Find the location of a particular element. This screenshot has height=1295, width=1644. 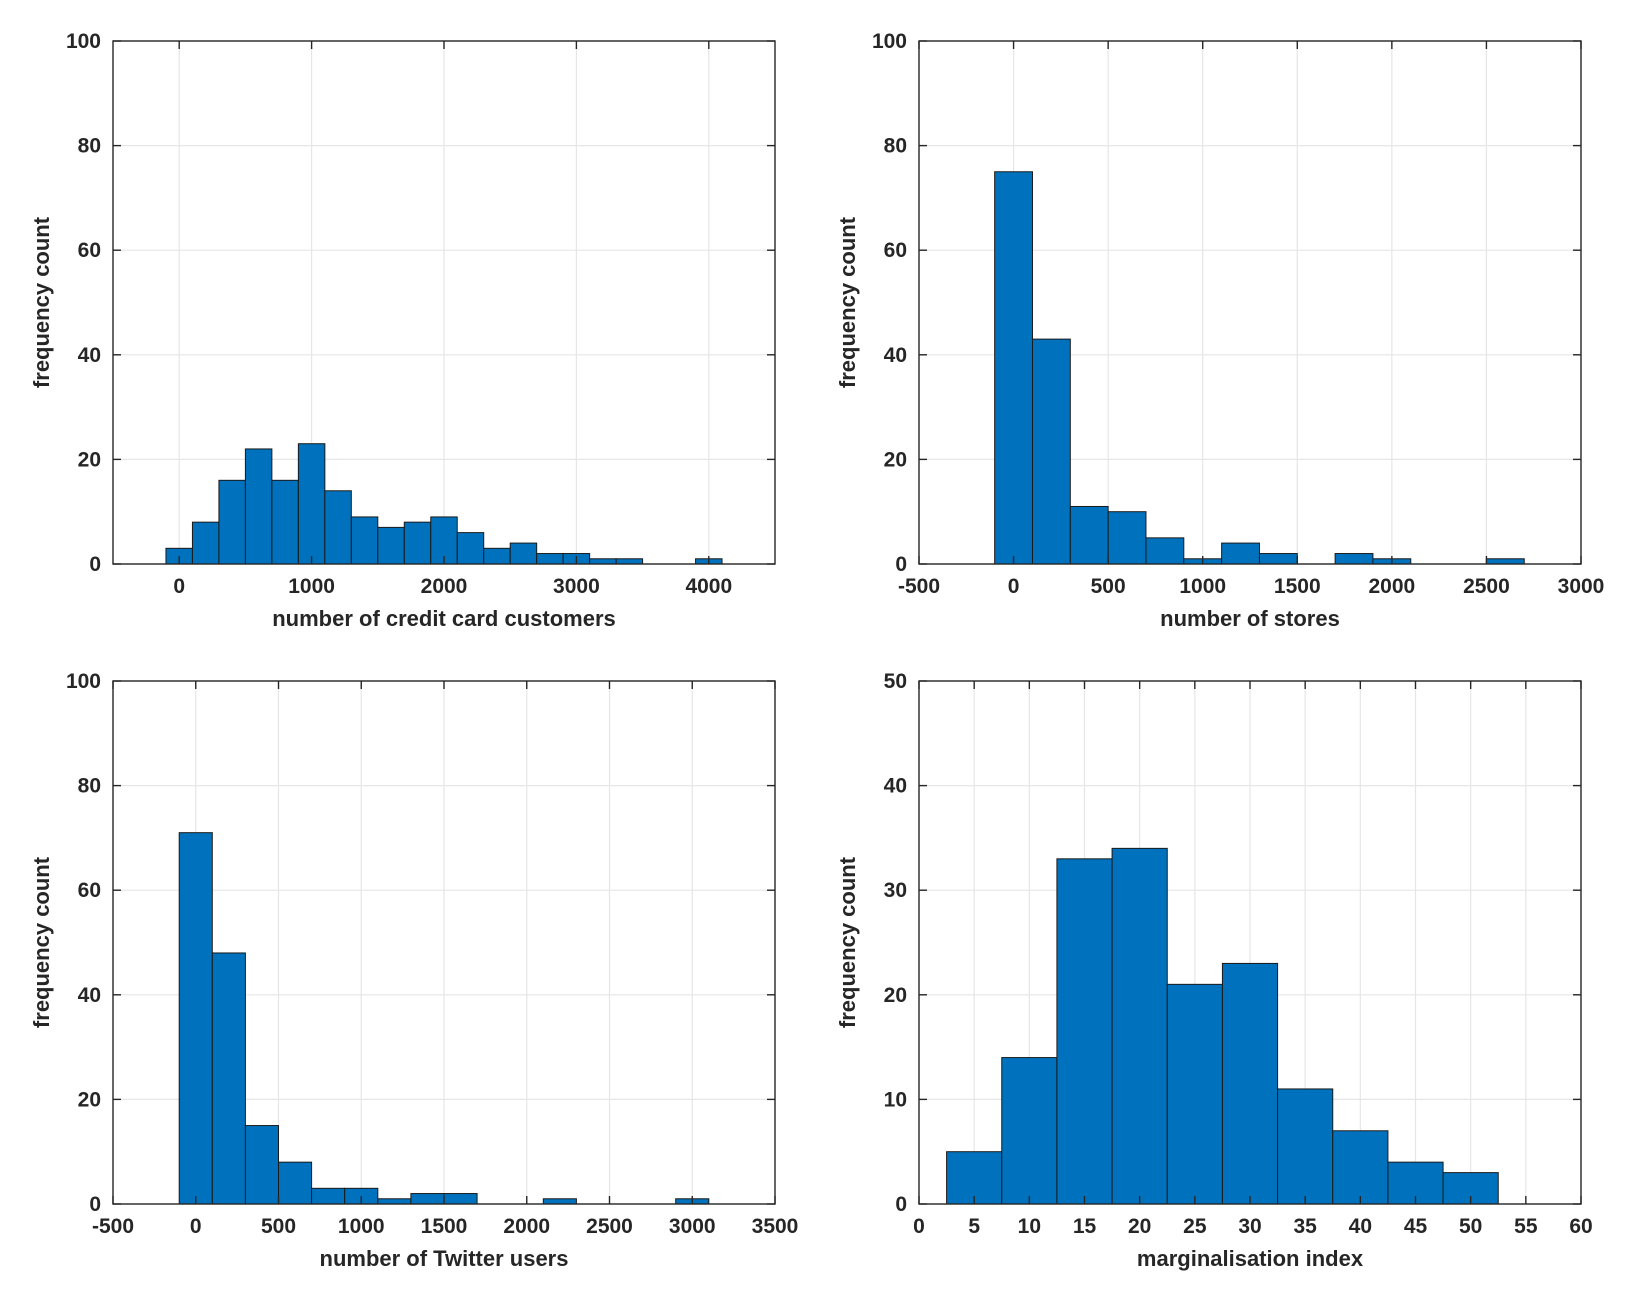

x-tick-labels: -500 0 500 1000 1500 2000 2500 3000 is located at coordinates (1251, 586).